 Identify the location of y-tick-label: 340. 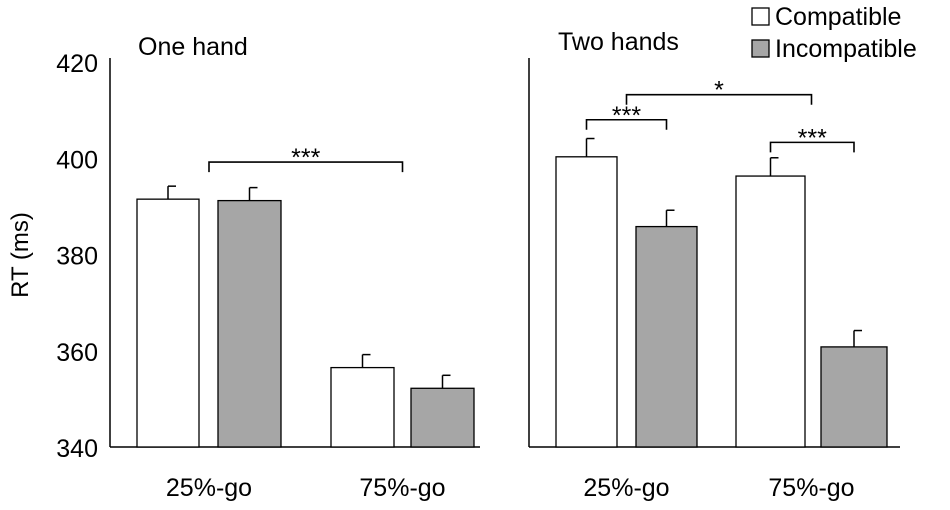
(77, 449).